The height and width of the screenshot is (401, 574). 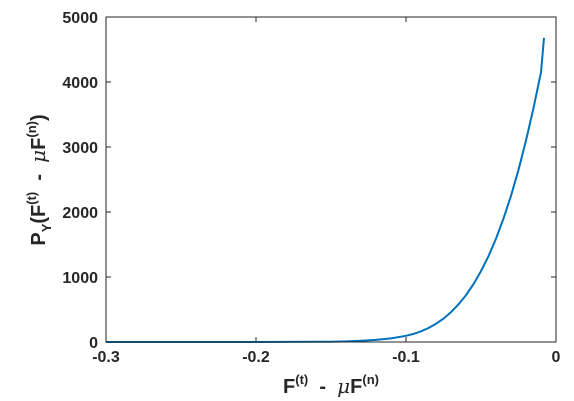 I want to click on x-tick-label: -0.3, so click(x=106, y=357).